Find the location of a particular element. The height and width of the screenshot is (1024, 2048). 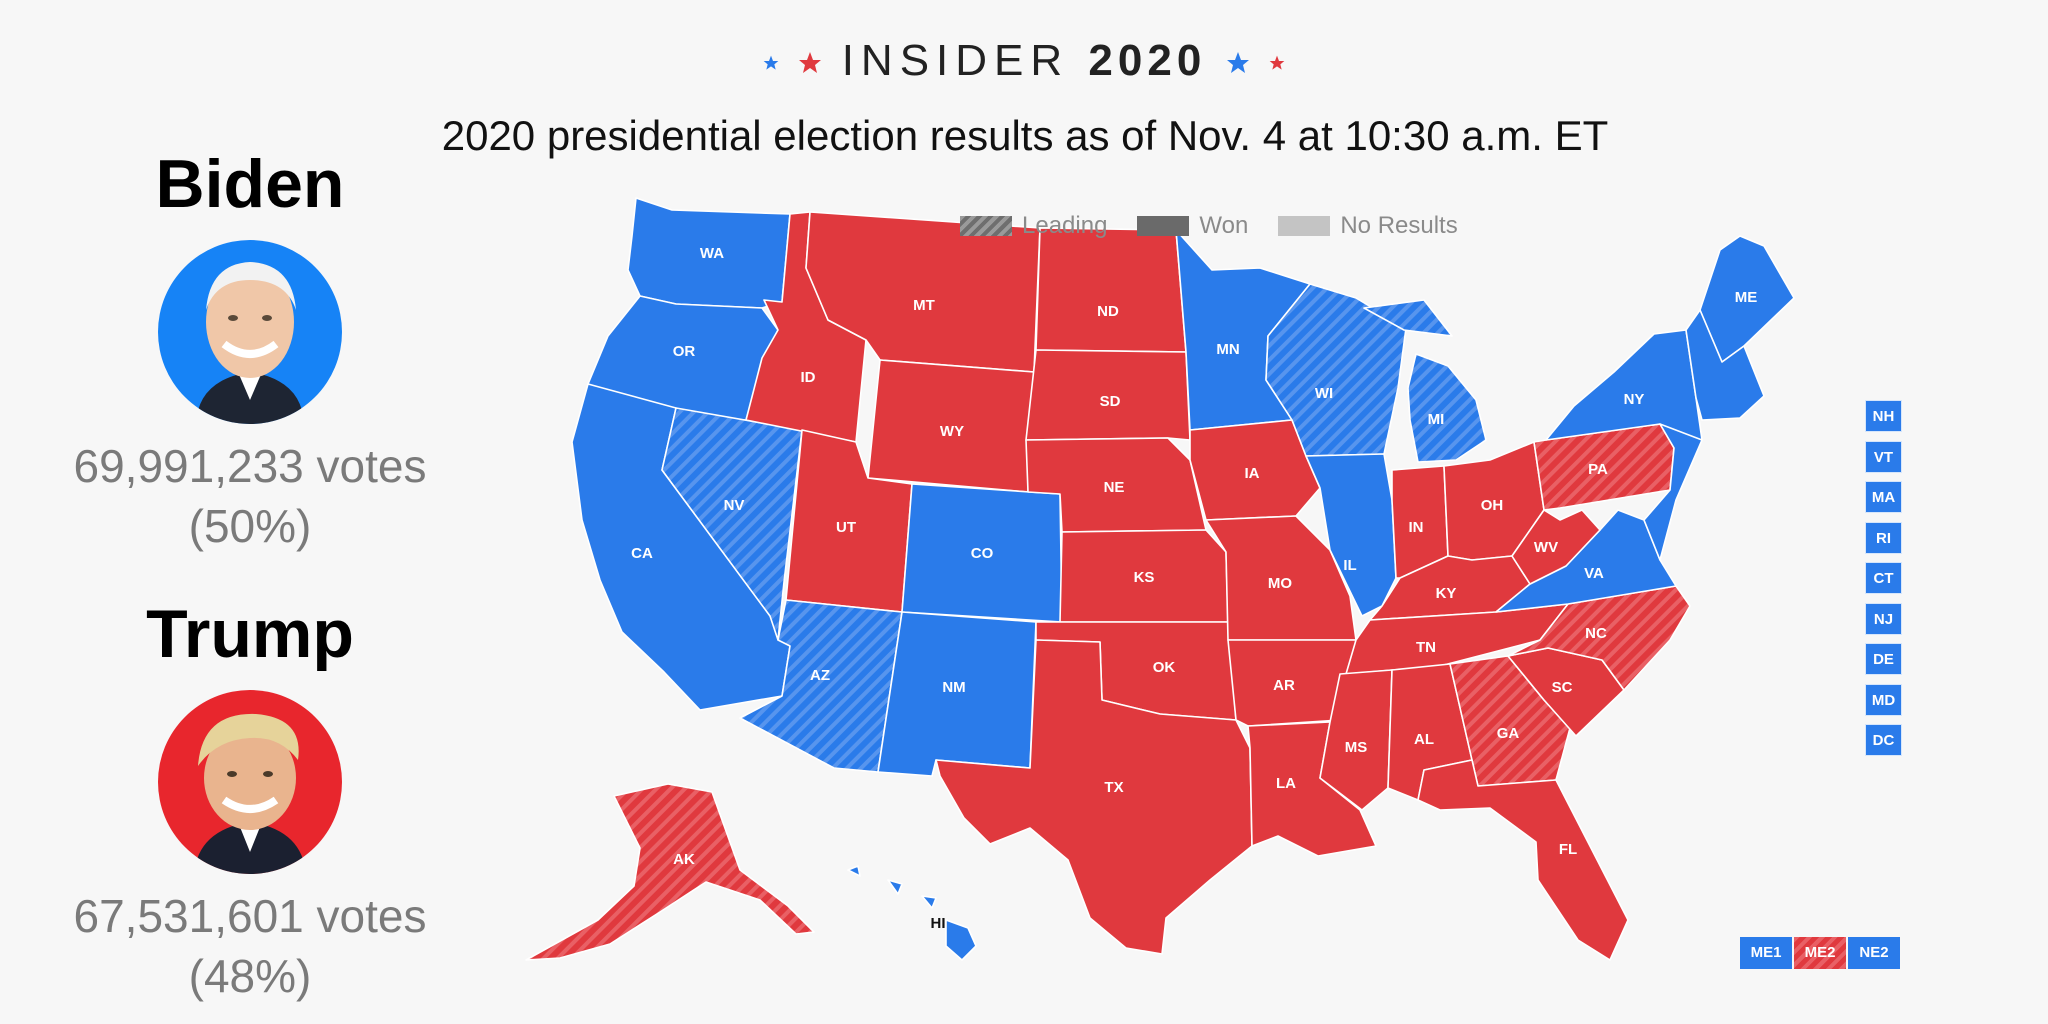

small-blue-star-icon is located at coordinates (771, 63).